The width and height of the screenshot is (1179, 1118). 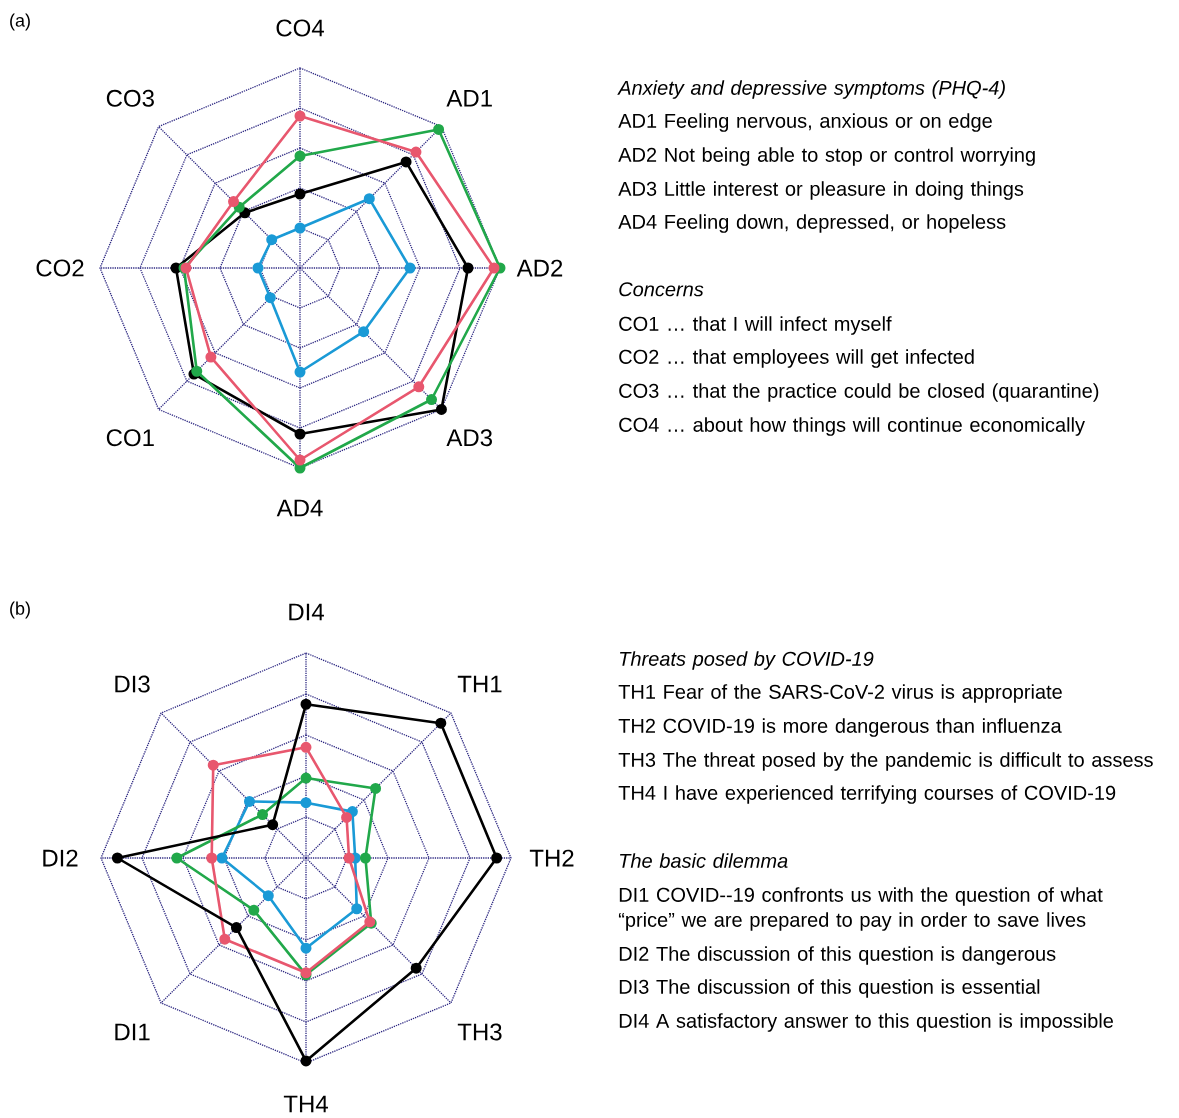 What do you see at coordinates (20, 22) in the screenshot?
I see `text: (a)` at bounding box center [20, 22].